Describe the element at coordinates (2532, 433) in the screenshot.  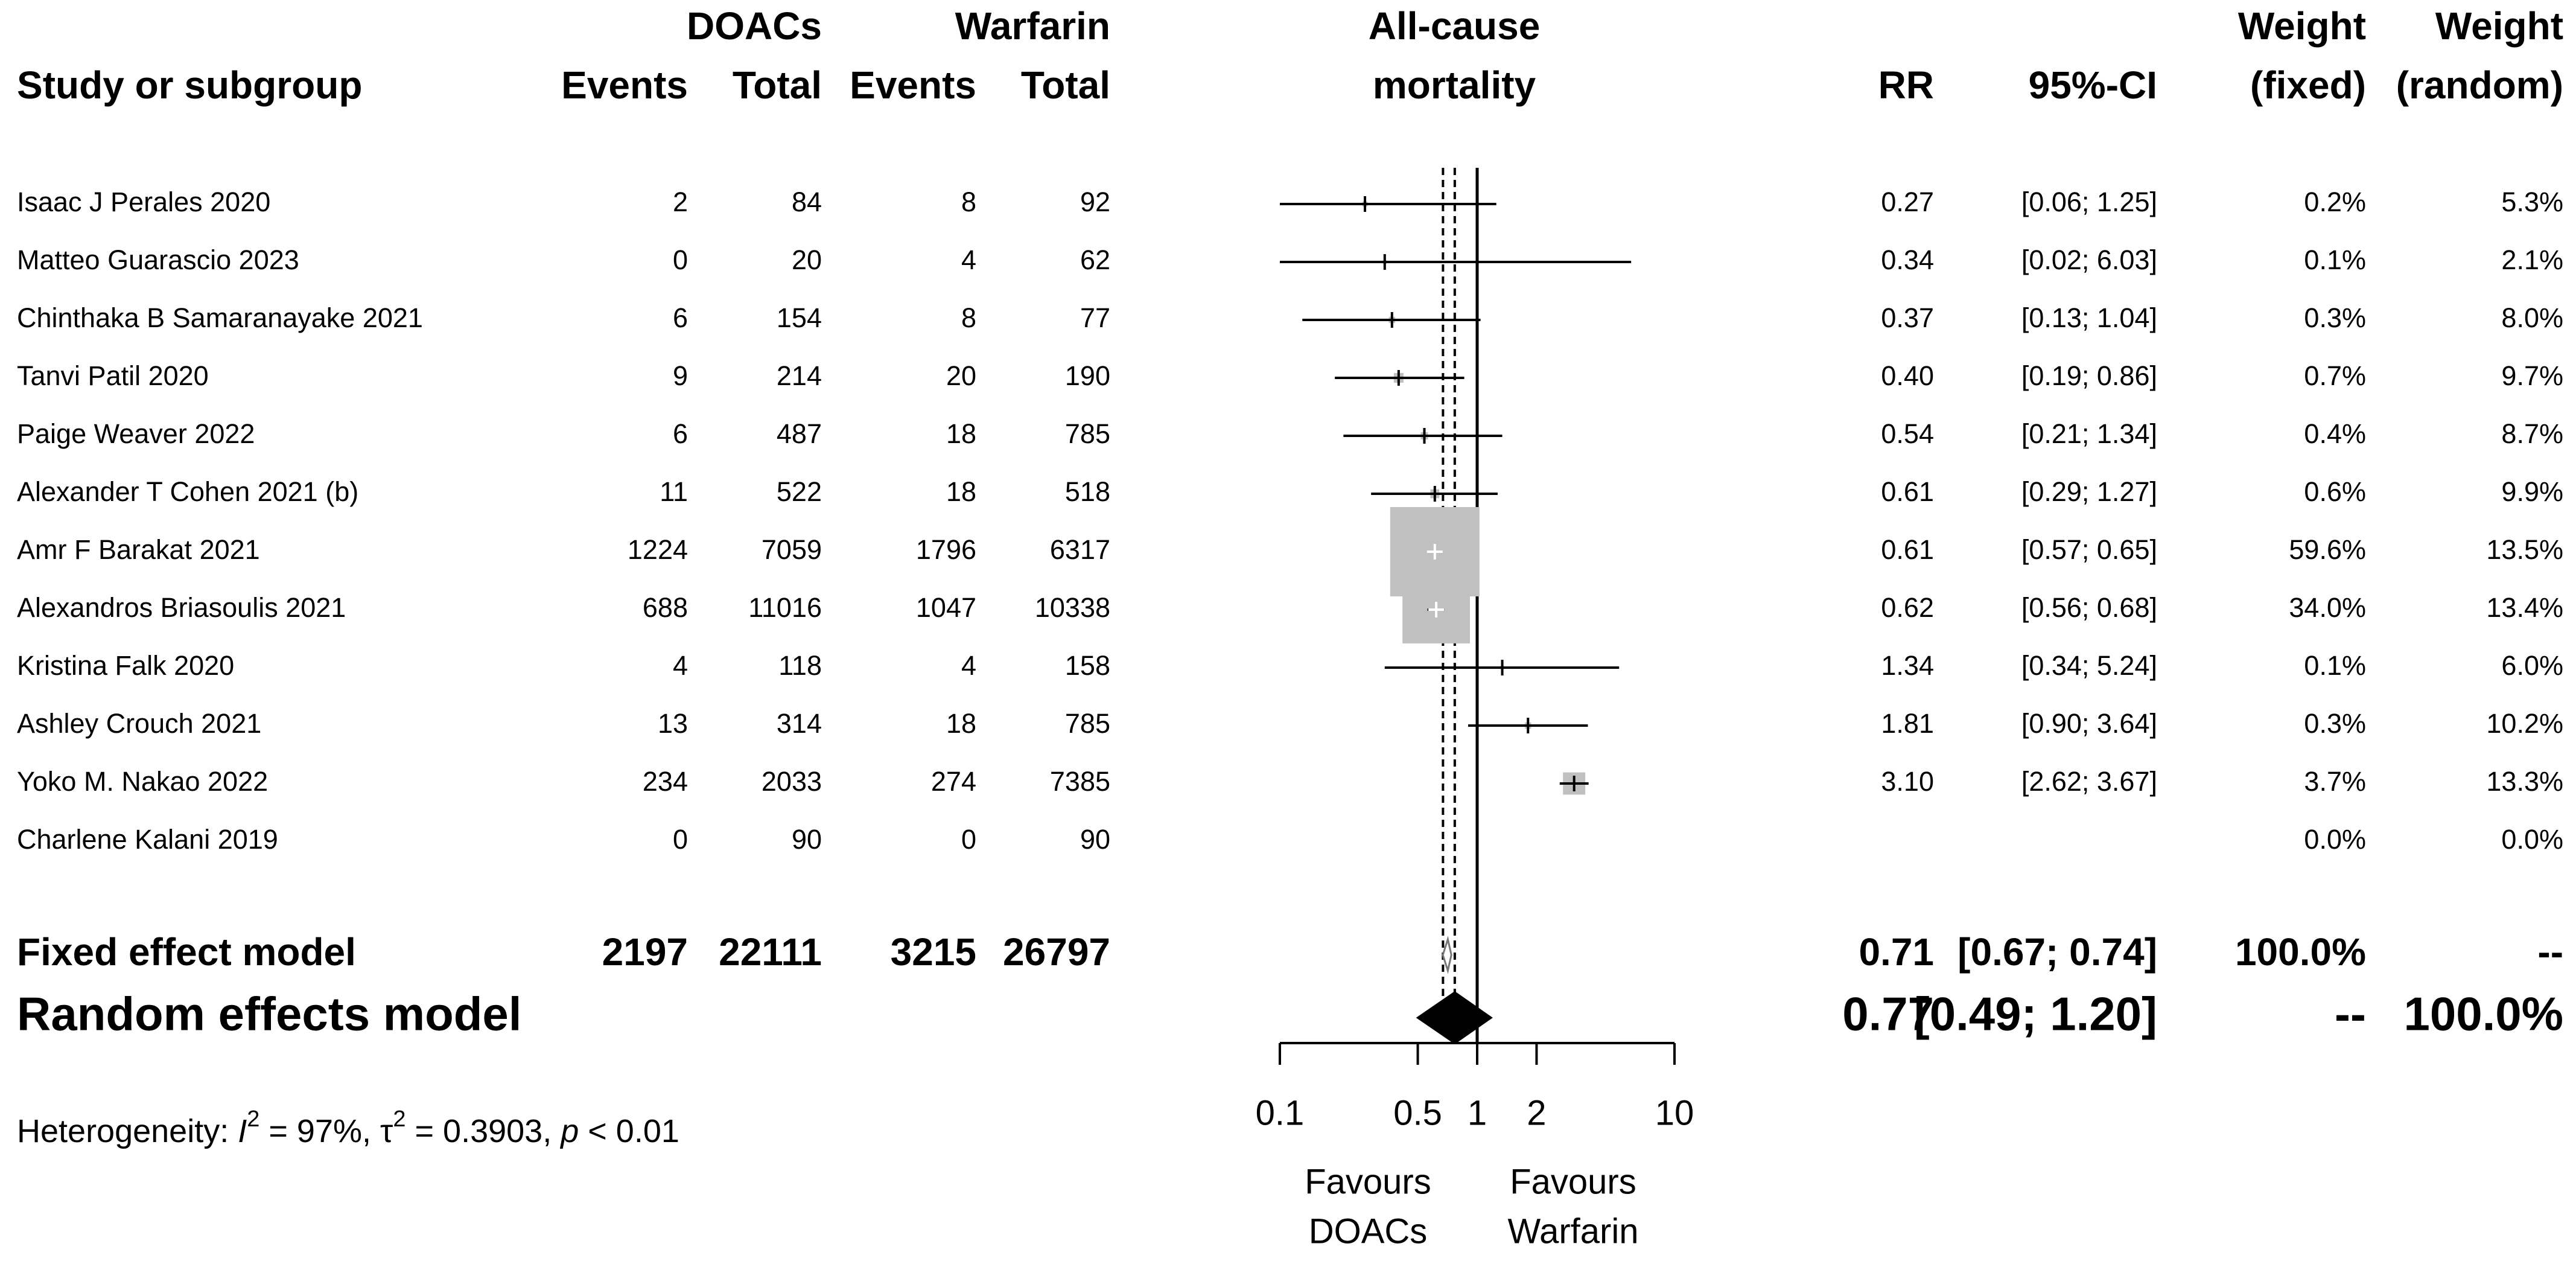
I see `study-weight-random: 8.7%` at that location.